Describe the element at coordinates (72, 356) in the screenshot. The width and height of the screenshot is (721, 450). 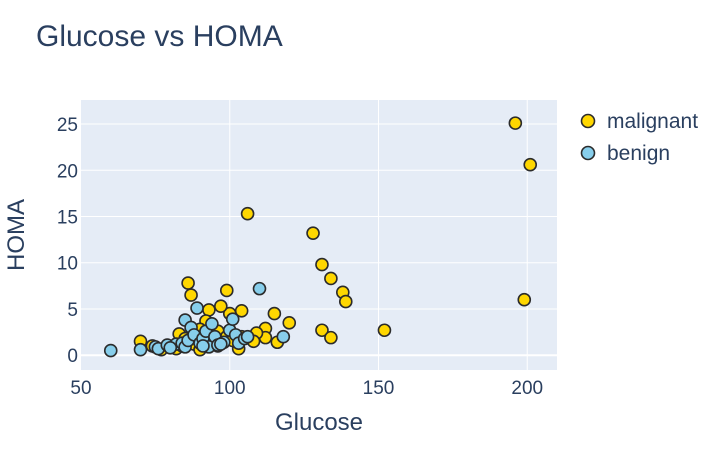
I see `y-tick-label: 0` at that location.